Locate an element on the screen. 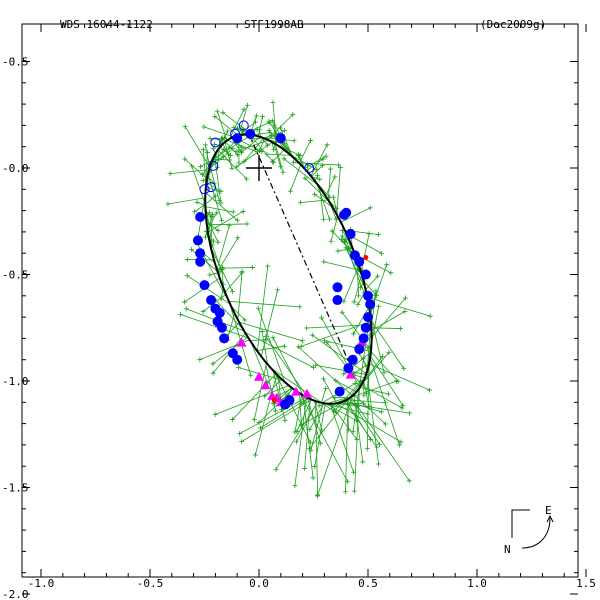  header-left: WDS 16044-1122 is located at coordinates (106, 24).